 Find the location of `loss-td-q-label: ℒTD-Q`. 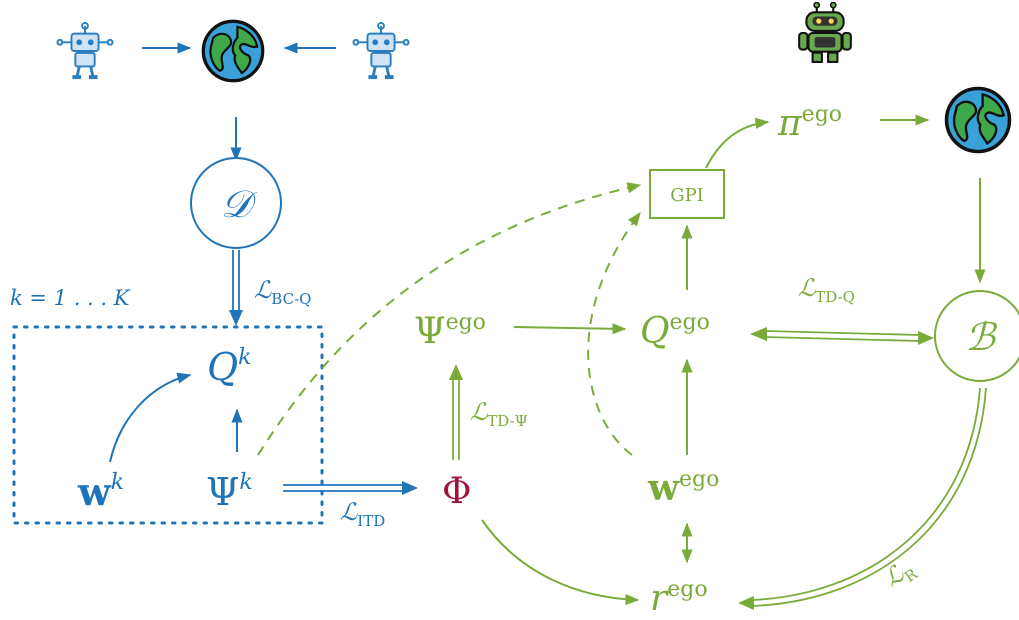

loss-td-q-label: ℒTD-Q is located at coordinates (826, 290).